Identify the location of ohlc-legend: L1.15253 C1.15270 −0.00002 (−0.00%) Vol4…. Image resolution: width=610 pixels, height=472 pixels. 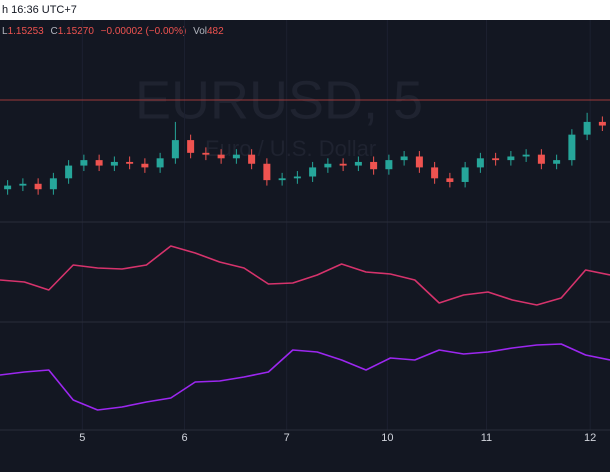
(113, 31).